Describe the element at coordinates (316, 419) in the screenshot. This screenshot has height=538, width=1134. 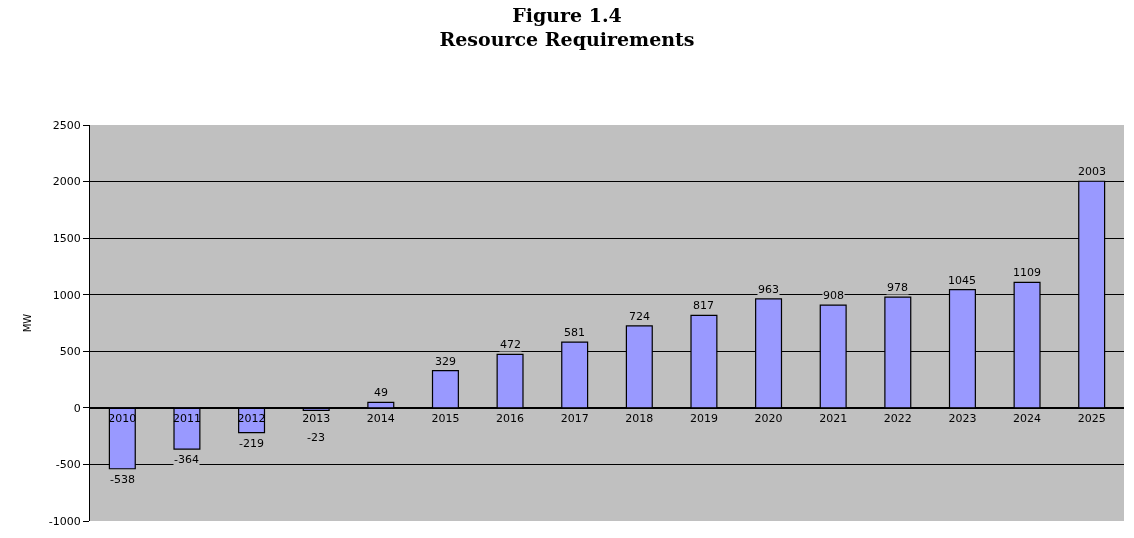
I see `x-tick-label: 2013` at that location.